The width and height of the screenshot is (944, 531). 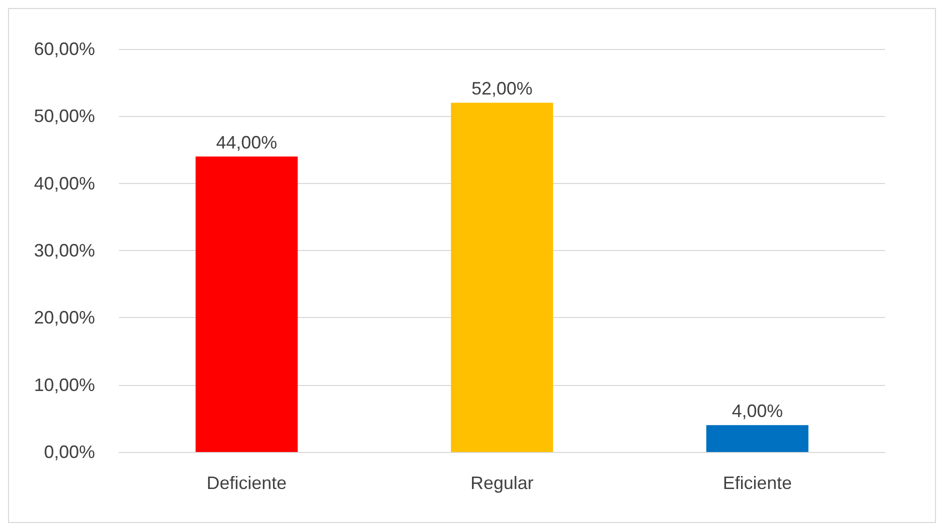 What do you see at coordinates (757, 483) in the screenshot?
I see `x-tick-label: Eficiente` at bounding box center [757, 483].